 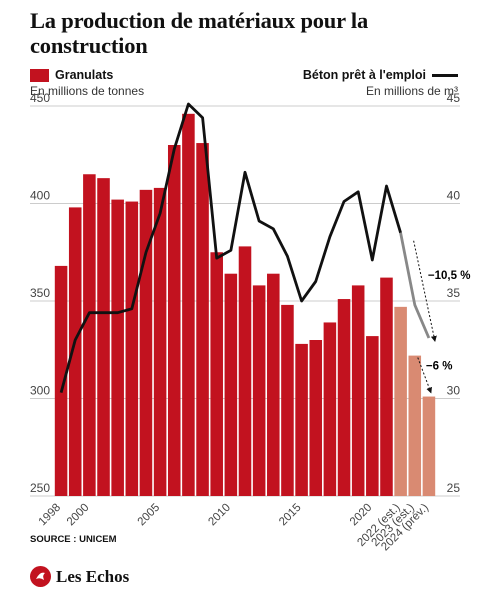 I want to click on y-left-tick-label: 450, so click(x=40, y=98).